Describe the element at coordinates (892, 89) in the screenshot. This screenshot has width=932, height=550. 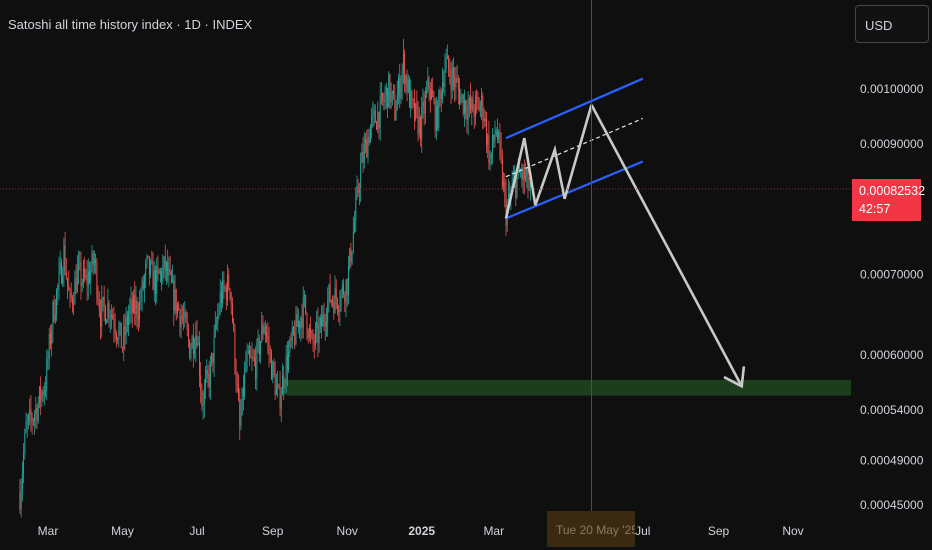
I see `price-tick-label: 0.00100000` at that location.